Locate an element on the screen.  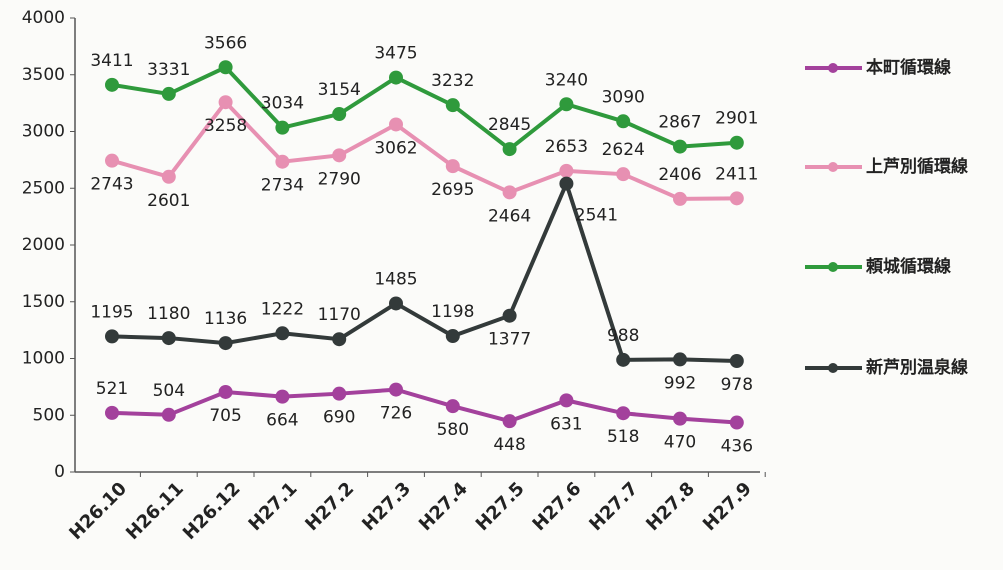
data-label: 3240 is located at coordinates (566, 80).